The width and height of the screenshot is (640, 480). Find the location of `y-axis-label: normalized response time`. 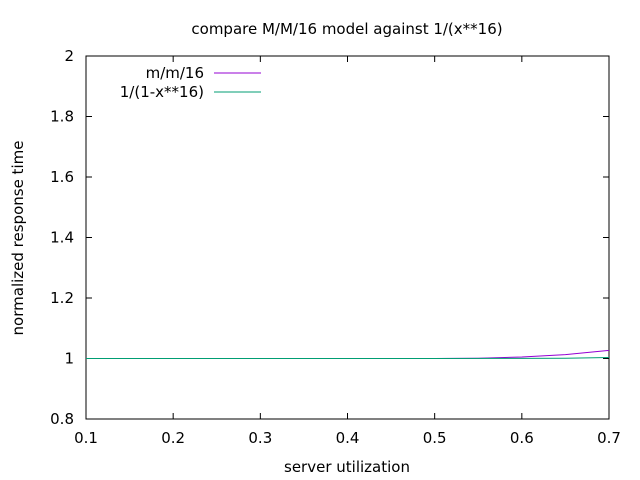

y-axis-label: normalized response time is located at coordinates (18, 238).